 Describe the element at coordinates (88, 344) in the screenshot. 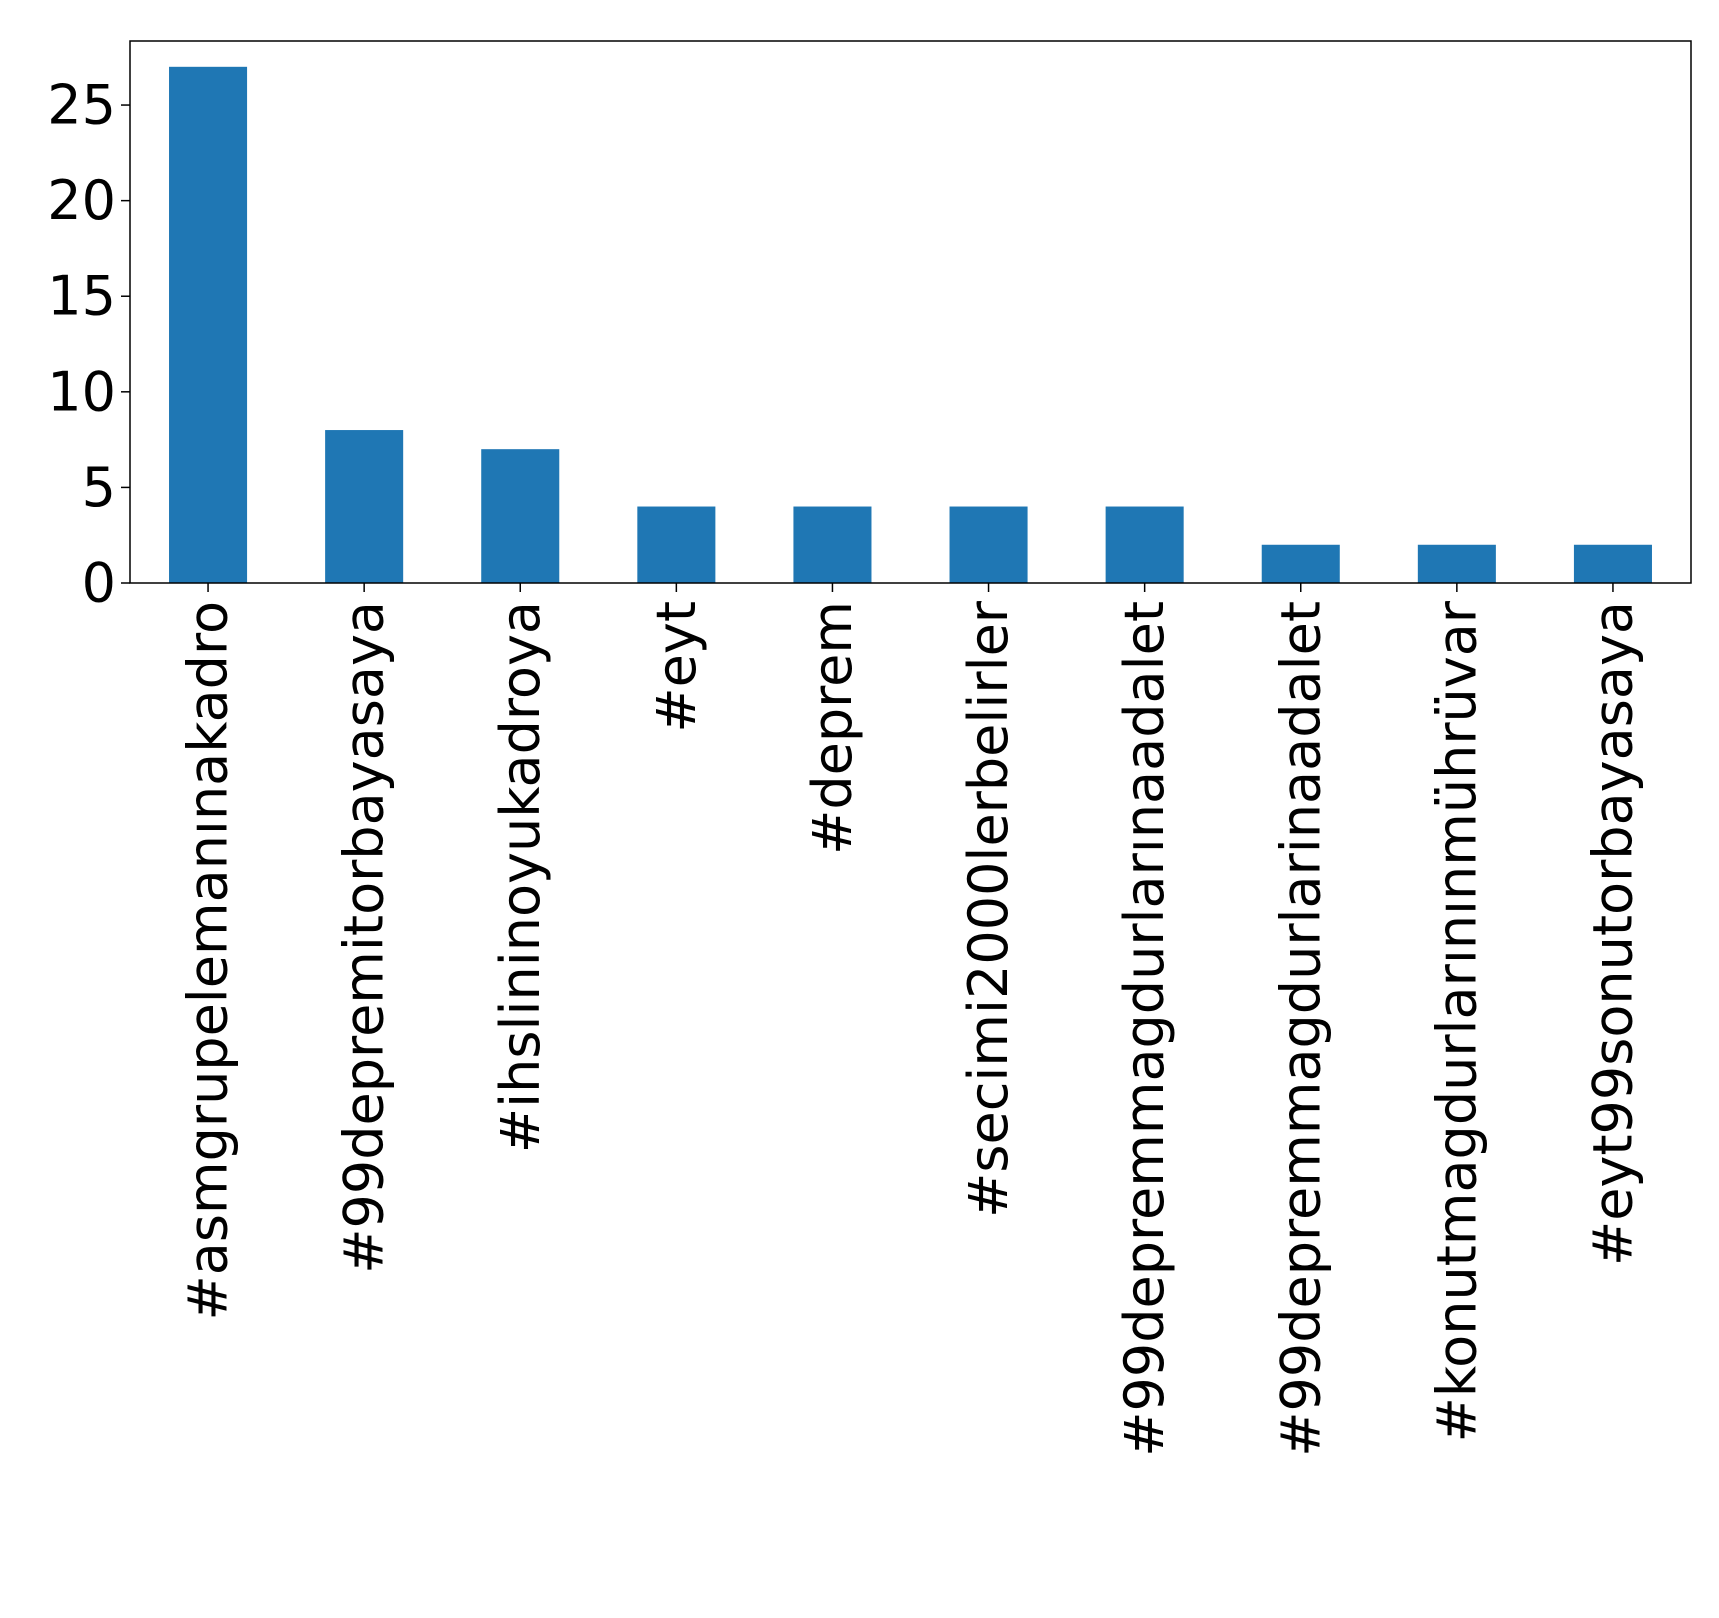

I see `y-axis: 0 5 10 15 20 25` at that location.